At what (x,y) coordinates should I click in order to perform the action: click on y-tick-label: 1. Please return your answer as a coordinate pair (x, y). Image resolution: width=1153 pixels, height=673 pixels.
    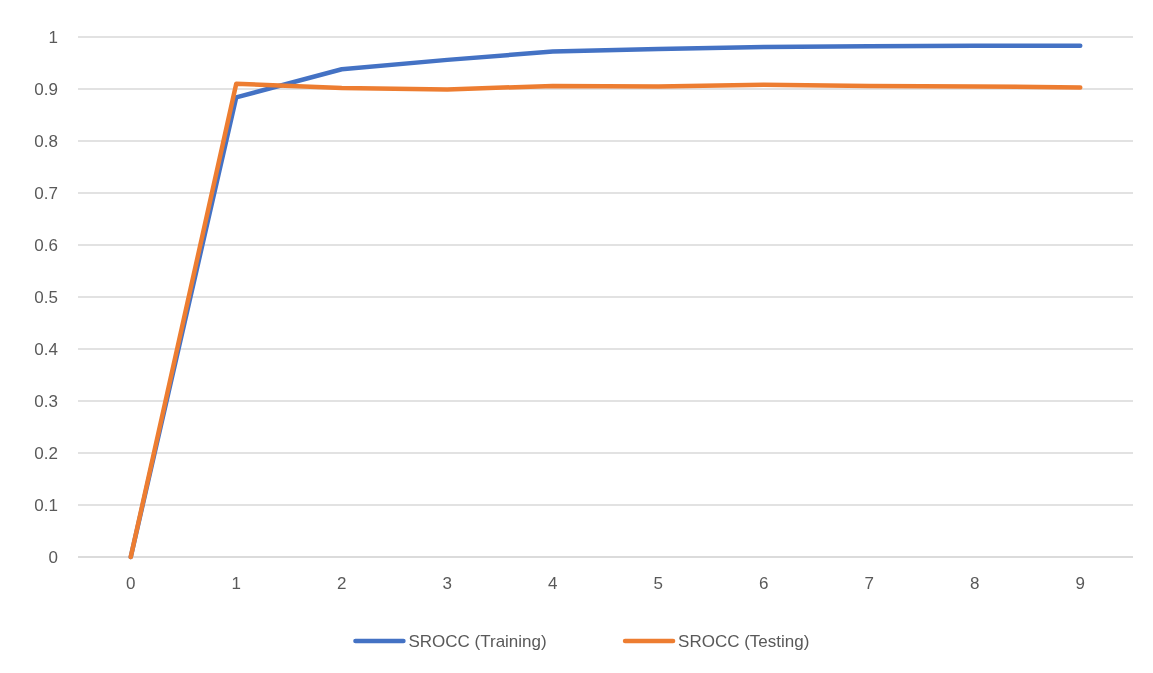
    Looking at the image, I should click on (53, 37).